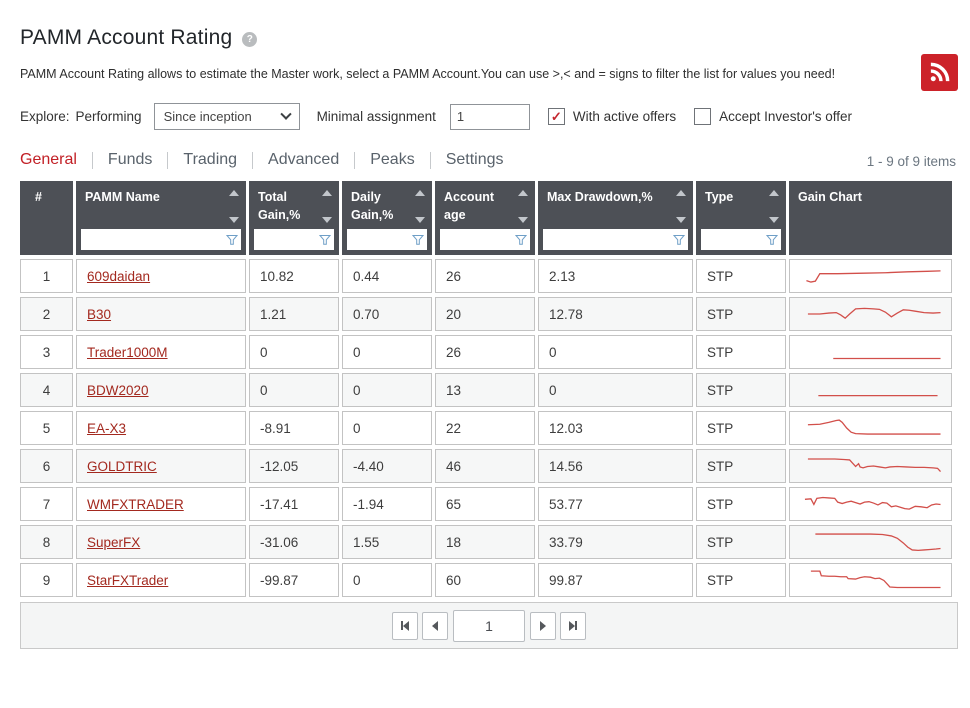  What do you see at coordinates (615, 466) in the screenshot?
I see `cell-max-drawdown: 14.56` at bounding box center [615, 466].